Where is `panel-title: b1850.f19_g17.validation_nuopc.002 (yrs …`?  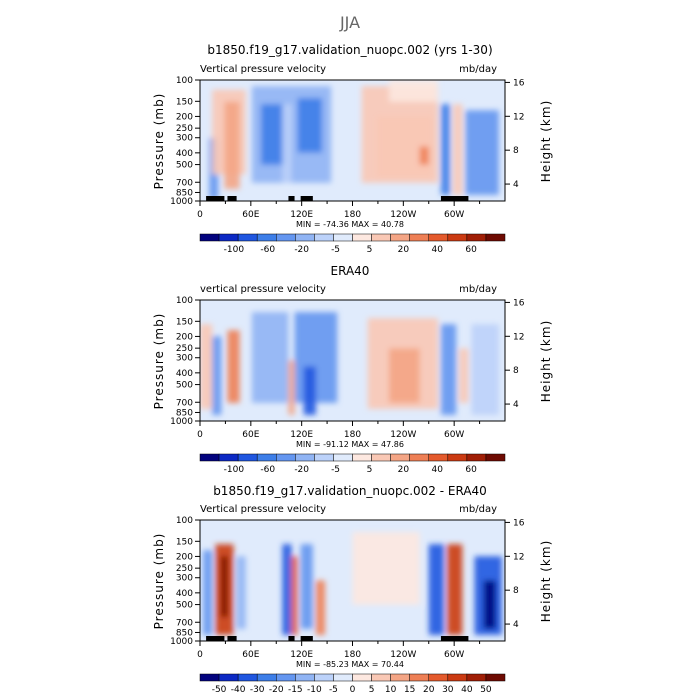
panel-title: b1850.f19_g17.validation_nuopc.002 (yrs … is located at coordinates (349, 50).